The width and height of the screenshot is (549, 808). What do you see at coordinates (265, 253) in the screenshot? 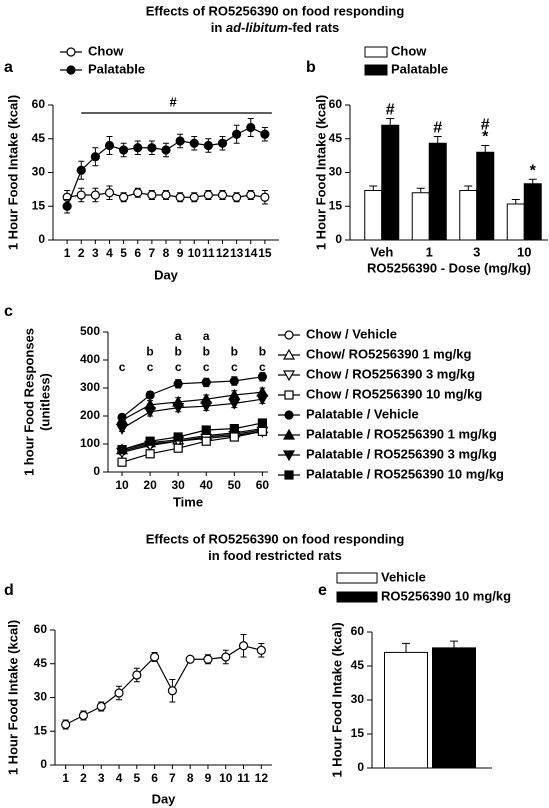
I see `x-tick-label: 15` at bounding box center [265, 253].